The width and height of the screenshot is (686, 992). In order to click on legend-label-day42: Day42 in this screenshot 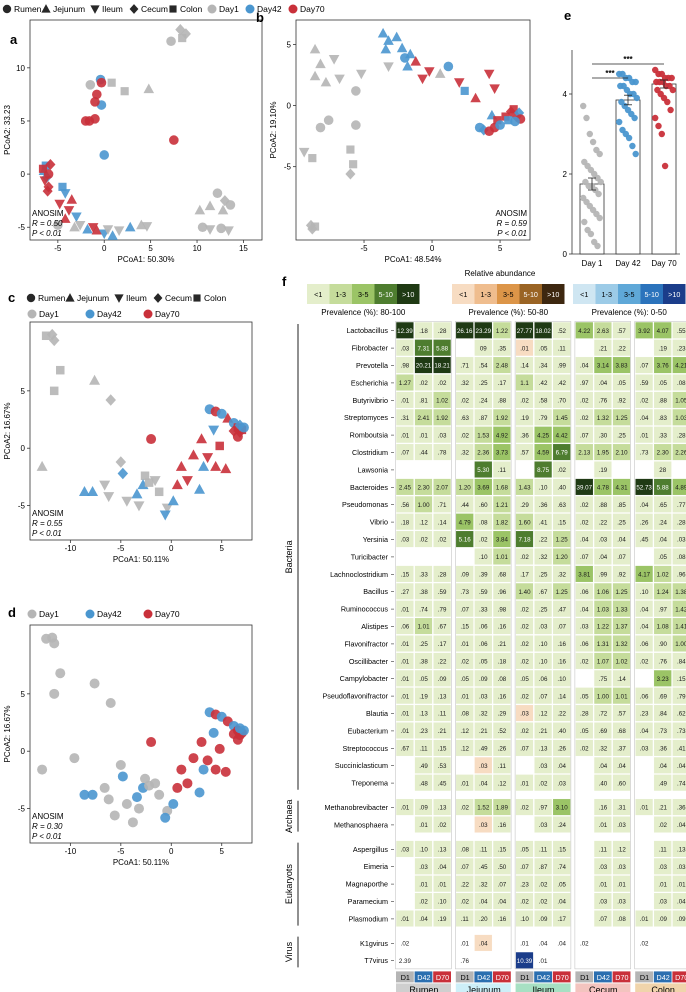, I will do `click(109, 314)`.